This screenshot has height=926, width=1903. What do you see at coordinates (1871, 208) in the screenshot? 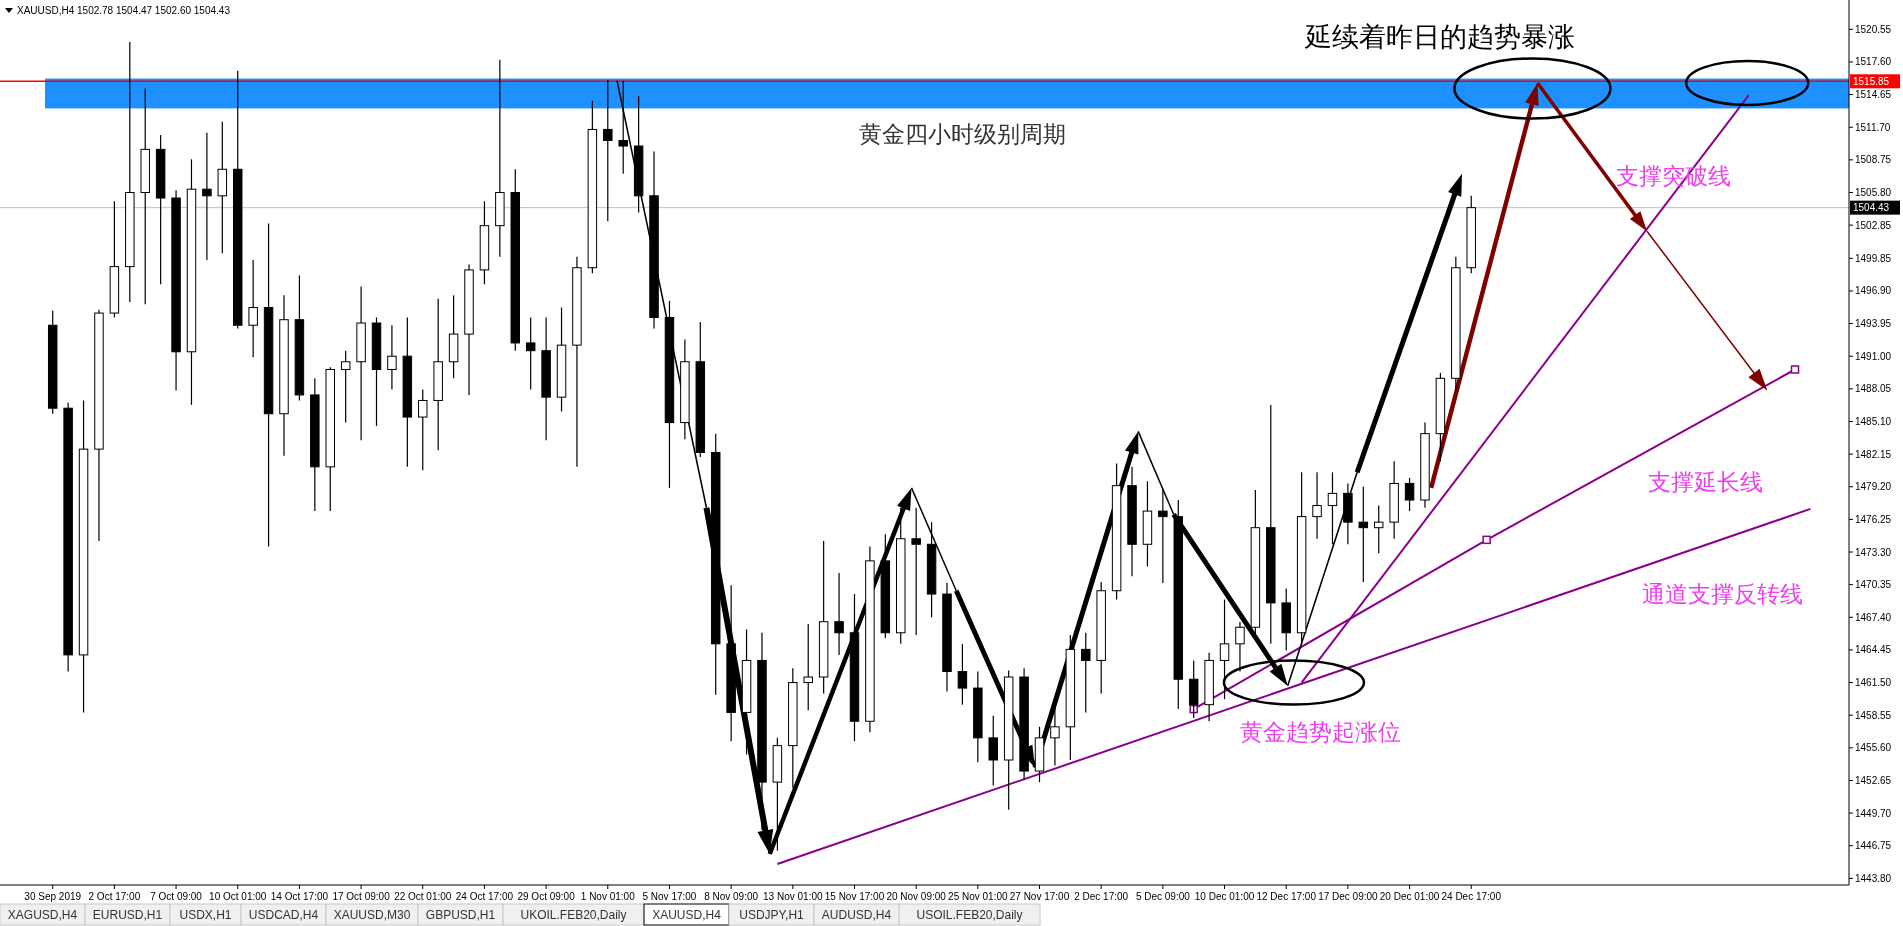
I see `ref-line-label: 1504.43` at bounding box center [1871, 208].